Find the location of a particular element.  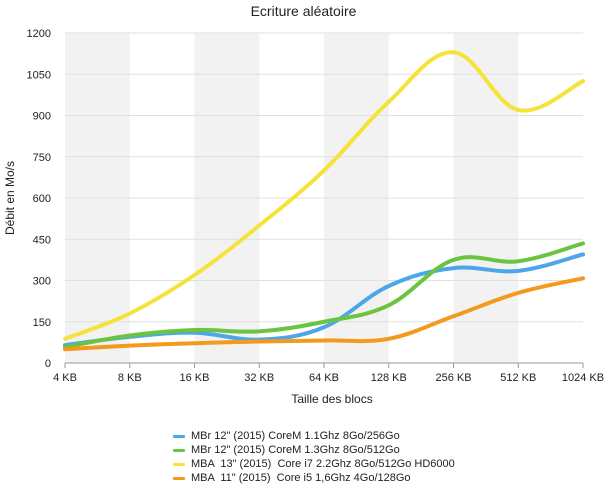

x-tick-label: 1024 KB is located at coordinates (583, 378).